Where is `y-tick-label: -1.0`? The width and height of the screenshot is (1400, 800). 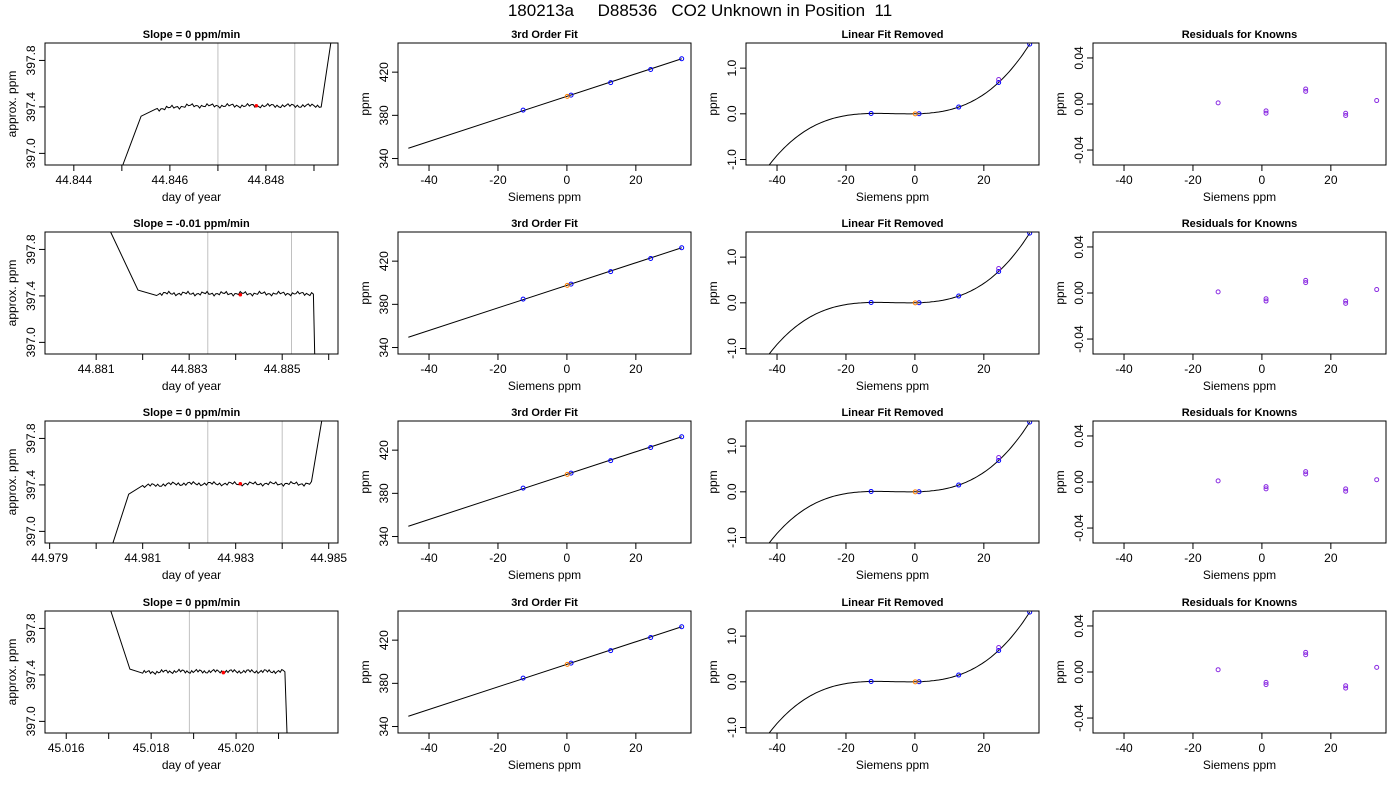 y-tick-label: -1.0 is located at coordinates (732, 727).